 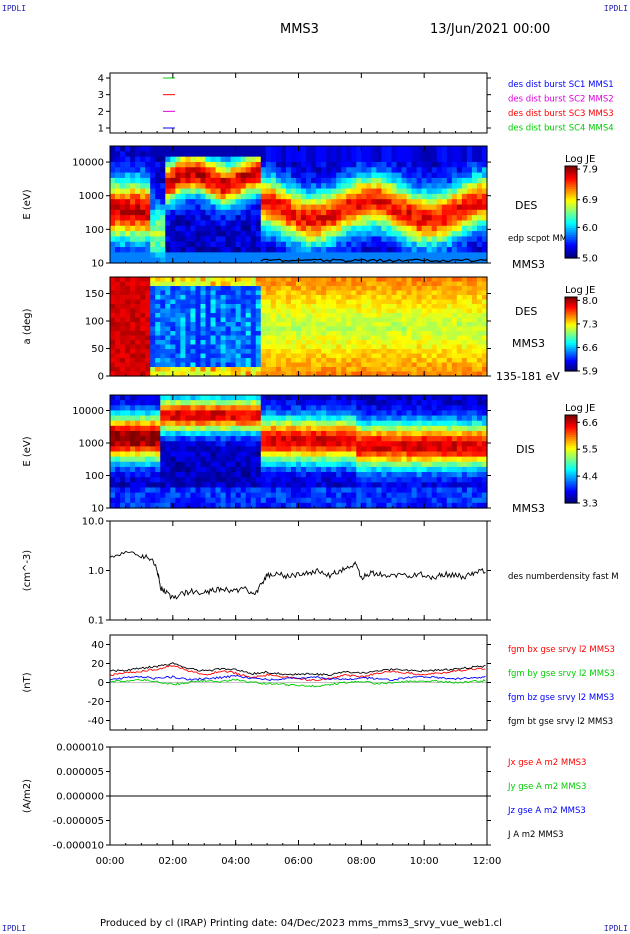 I want to click on burst-panel-ytick-label: 4, so click(x=101, y=79).